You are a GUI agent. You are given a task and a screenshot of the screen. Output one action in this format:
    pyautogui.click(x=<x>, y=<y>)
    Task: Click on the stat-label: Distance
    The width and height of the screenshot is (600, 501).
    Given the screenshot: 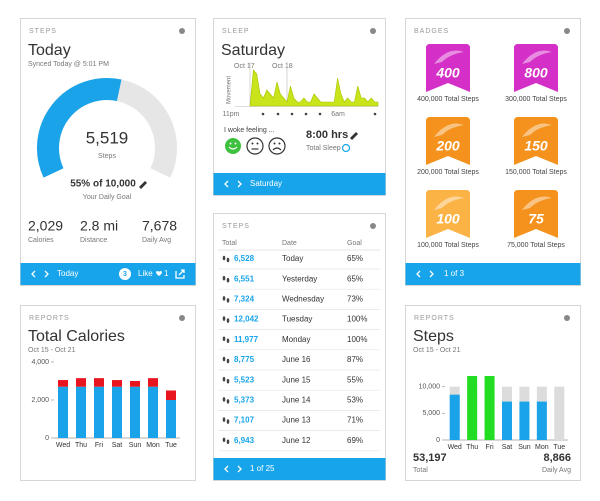 What is the action you would take?
    pyautogui.click(x=93, y=240)
    